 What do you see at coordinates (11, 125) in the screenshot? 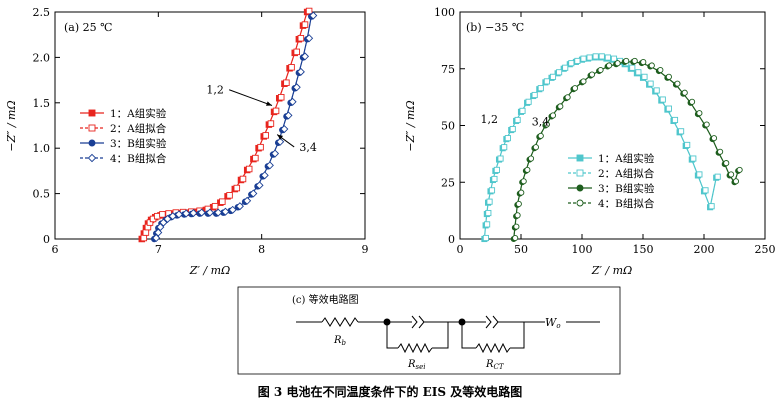
I see `y-axis-label-a: −Z″ / mΩ` at bounding box center [11, 125].